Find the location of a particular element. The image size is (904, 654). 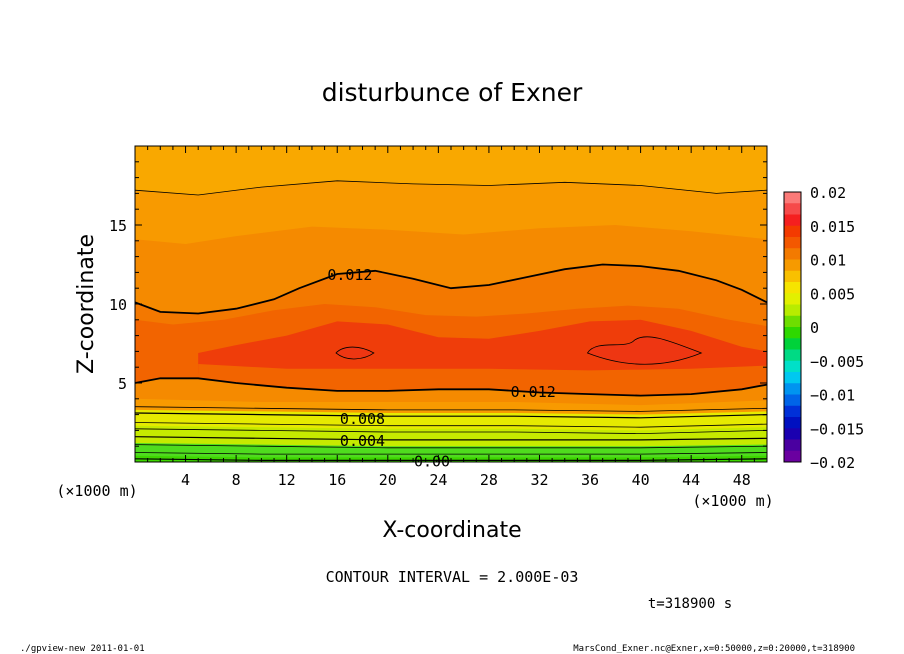

y-tick-label: 10 is located at coordinates (118, 305).